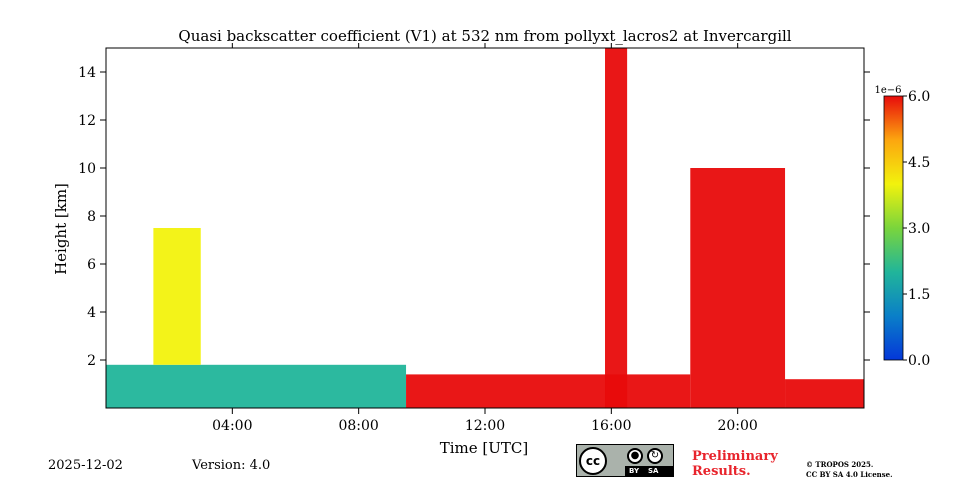 The image size is (960, 480). I want to click on copyright-line1: © TROPOS 2025., so click(840, 464).